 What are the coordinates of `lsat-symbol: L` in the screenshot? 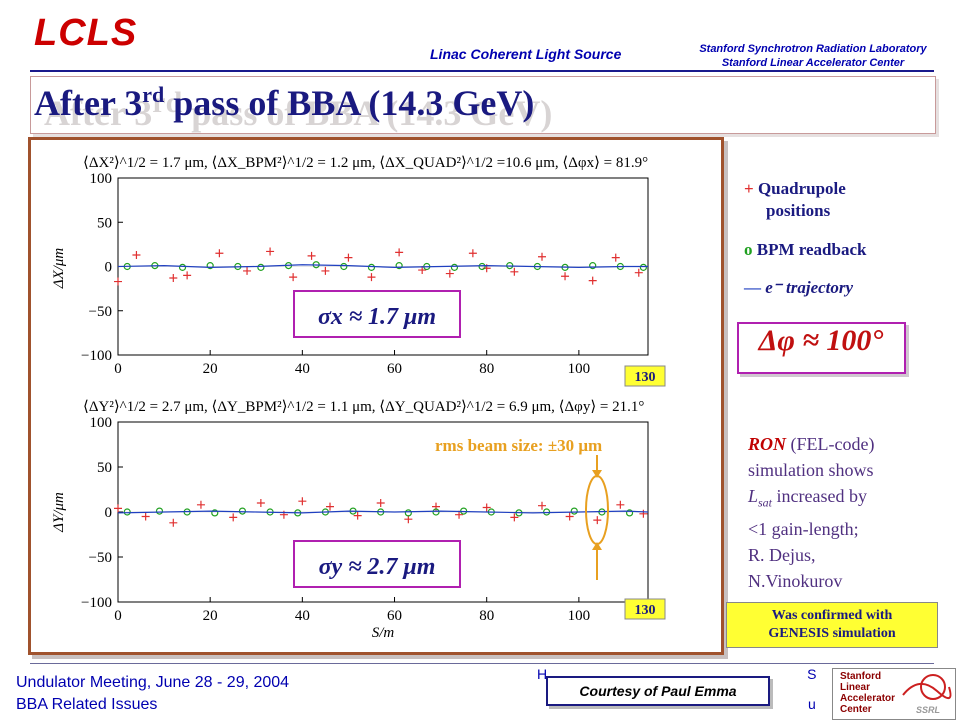 It's located at (753, 496).